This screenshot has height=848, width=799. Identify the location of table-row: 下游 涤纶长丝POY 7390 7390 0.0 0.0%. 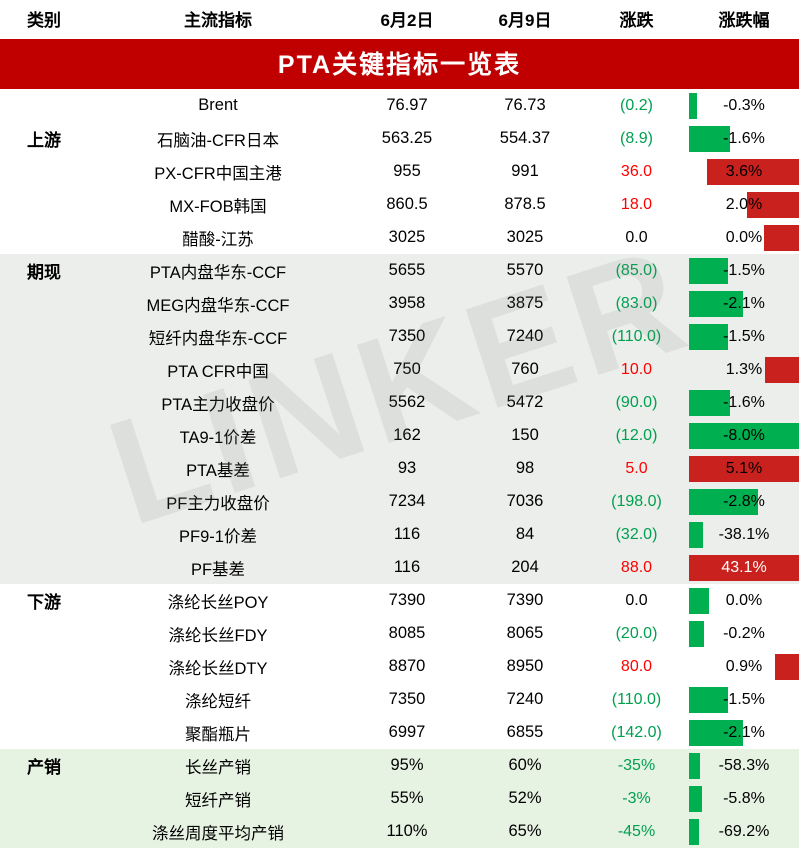
(399, 600).